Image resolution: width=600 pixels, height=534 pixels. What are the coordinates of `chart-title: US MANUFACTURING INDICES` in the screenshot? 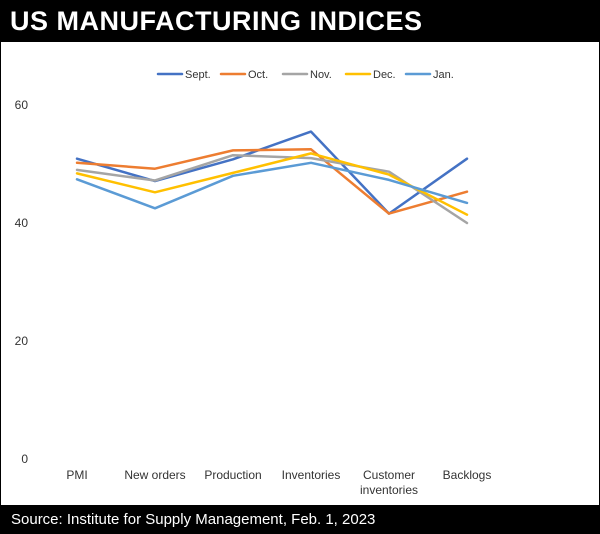 It's located at (216, 21).